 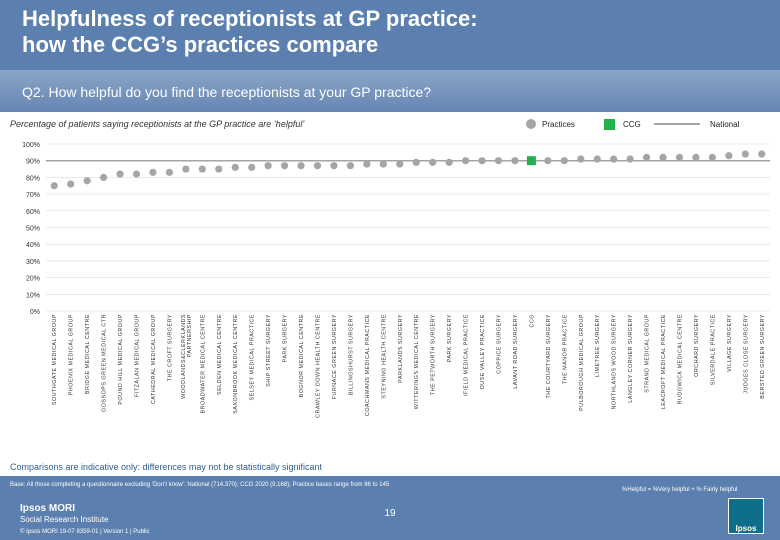 I want to click on page-number: 19, so click(x=390, y=513).